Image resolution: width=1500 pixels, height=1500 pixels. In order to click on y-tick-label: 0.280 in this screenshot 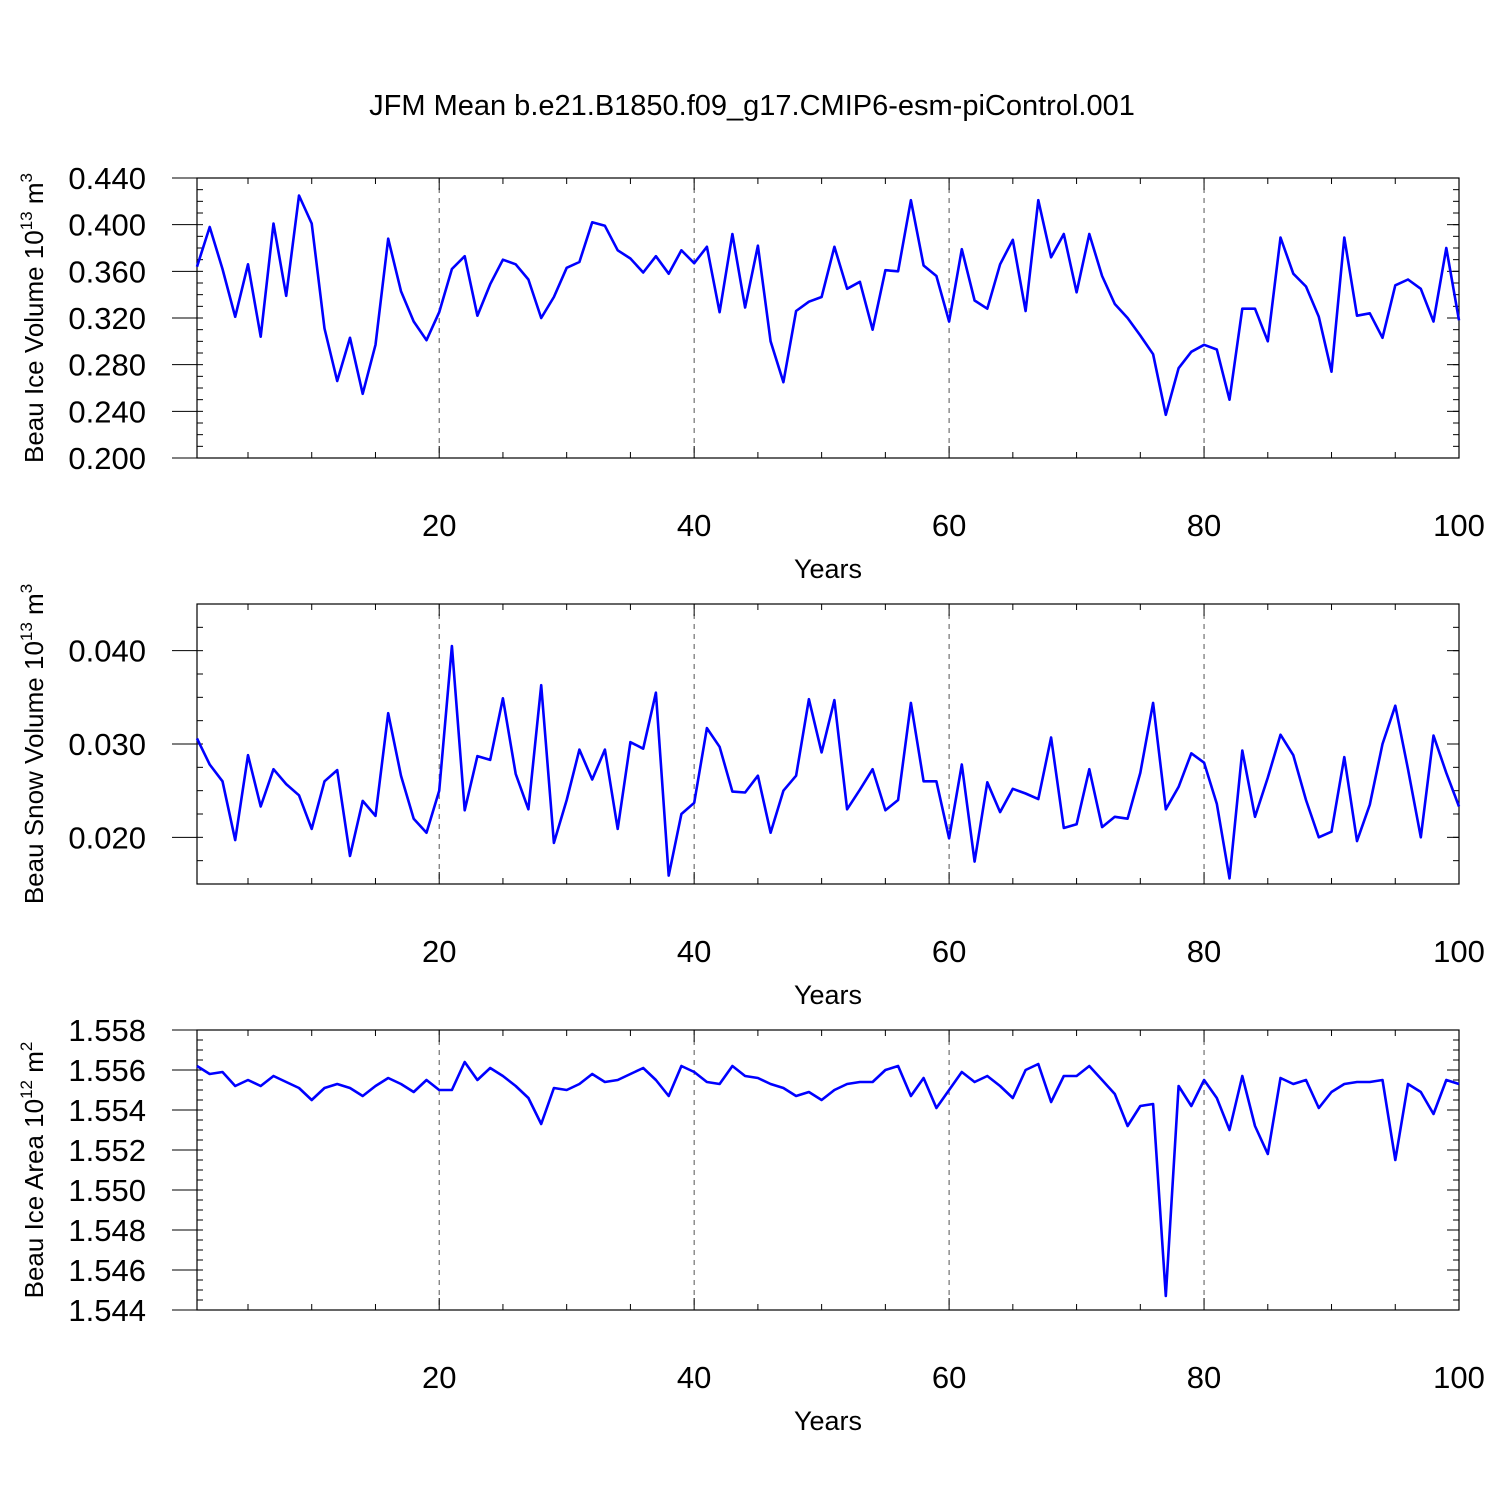, I will do `click(107, 365)`.